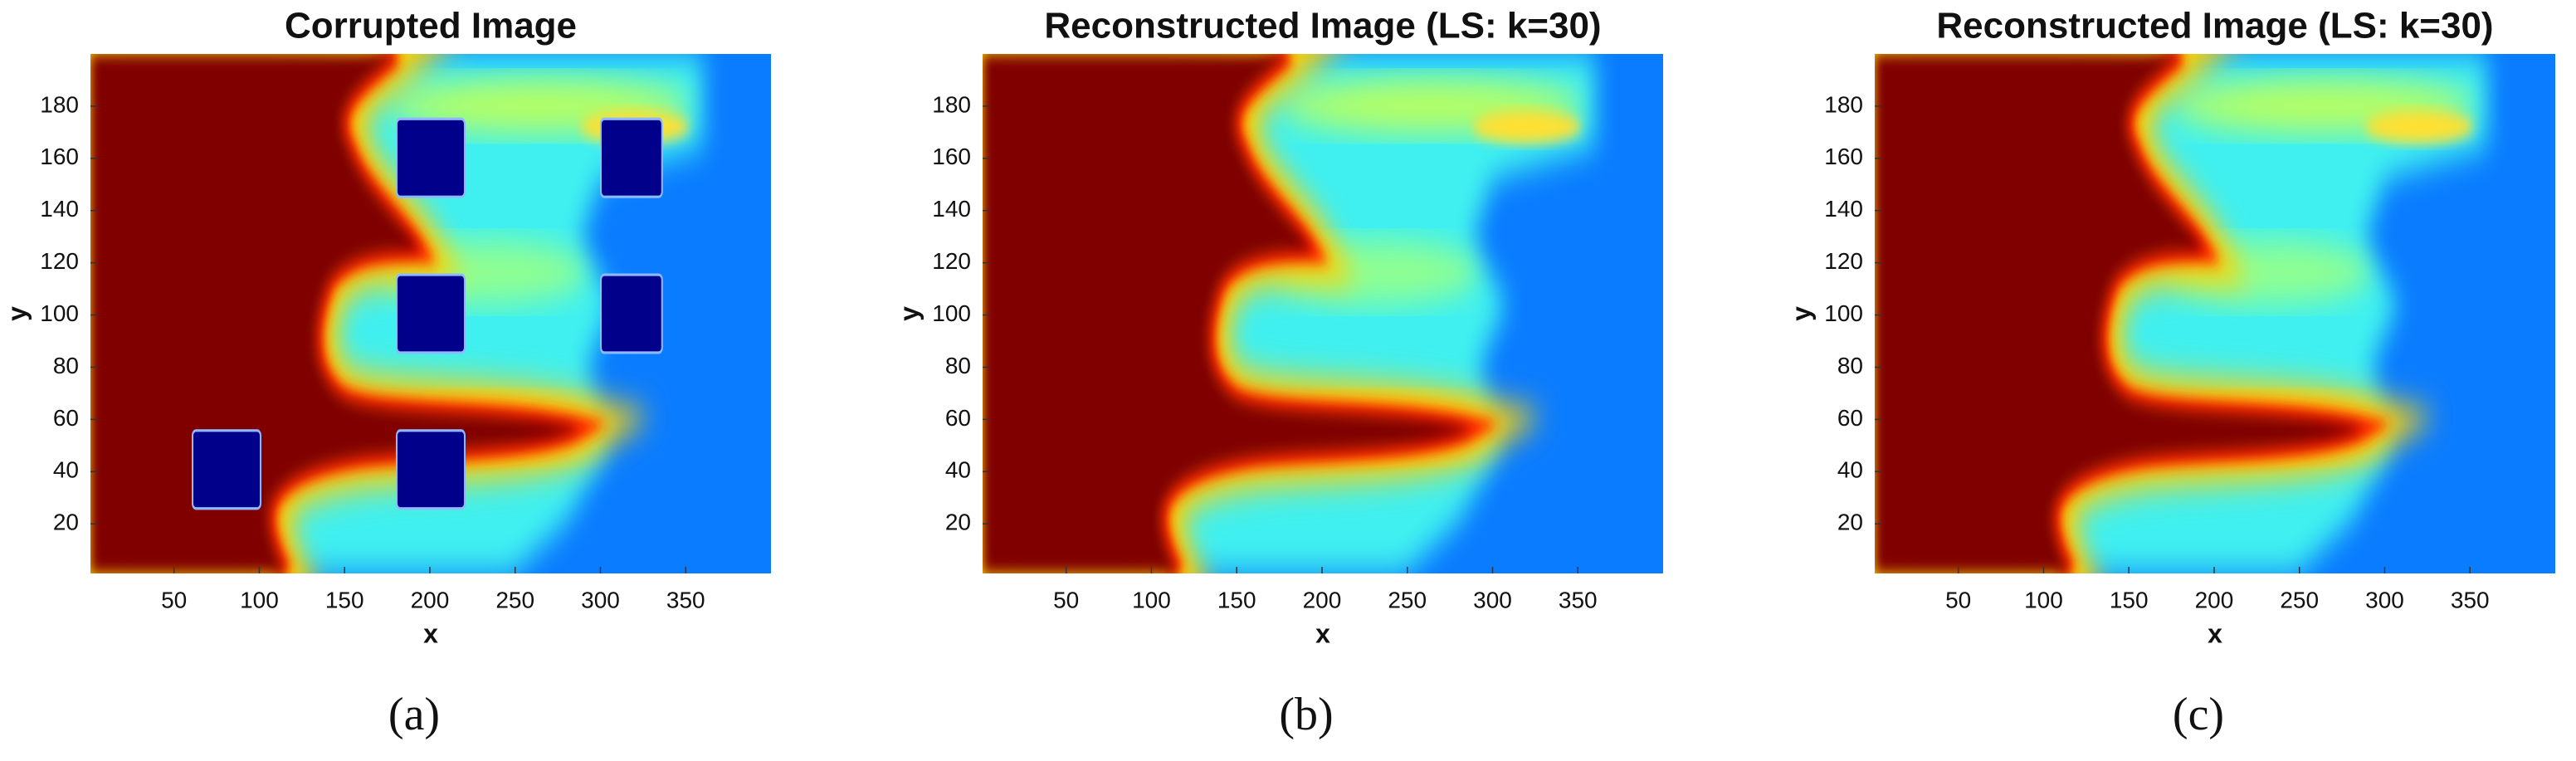  I want to click on caption: (a), so click(414, 714).